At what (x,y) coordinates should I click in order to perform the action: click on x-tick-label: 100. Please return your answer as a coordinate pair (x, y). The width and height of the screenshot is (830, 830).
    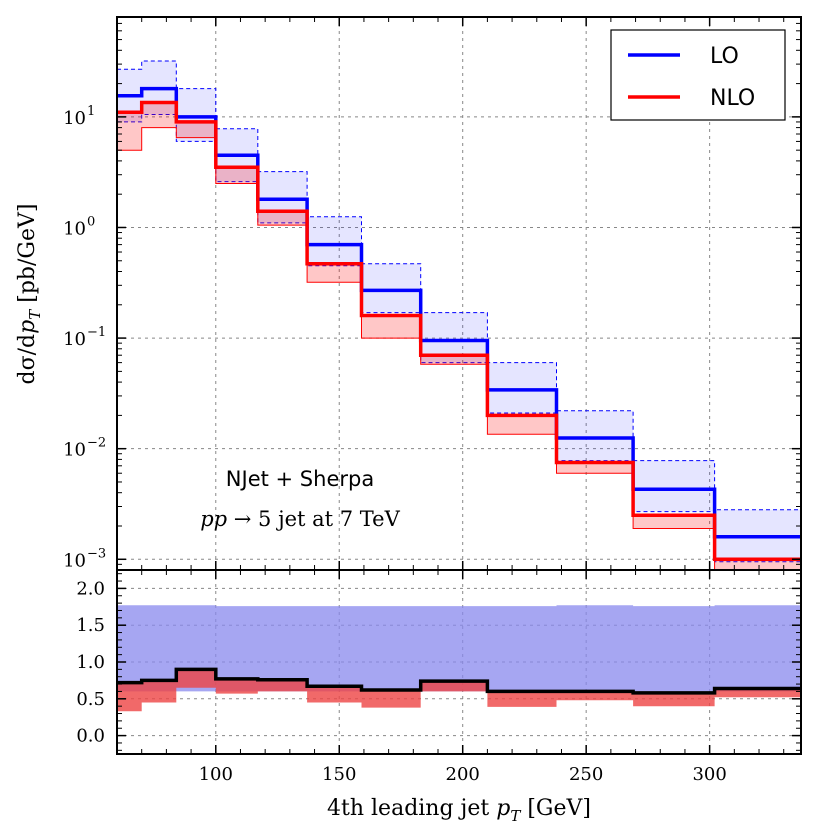
    Looking at the image, I should click on (216, 774).